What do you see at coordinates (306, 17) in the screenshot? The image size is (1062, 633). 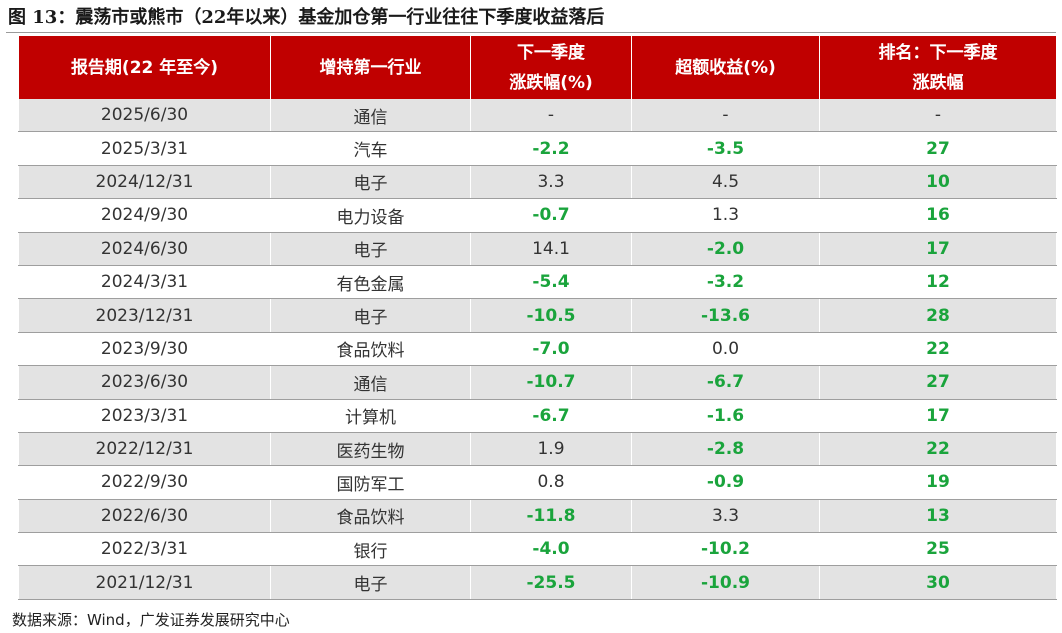 I see `figure-title: 图 13：震荡市或熊市（22年以来）基金加仓第一行业往往下季度收益落后` at bounding box center [306, 17].